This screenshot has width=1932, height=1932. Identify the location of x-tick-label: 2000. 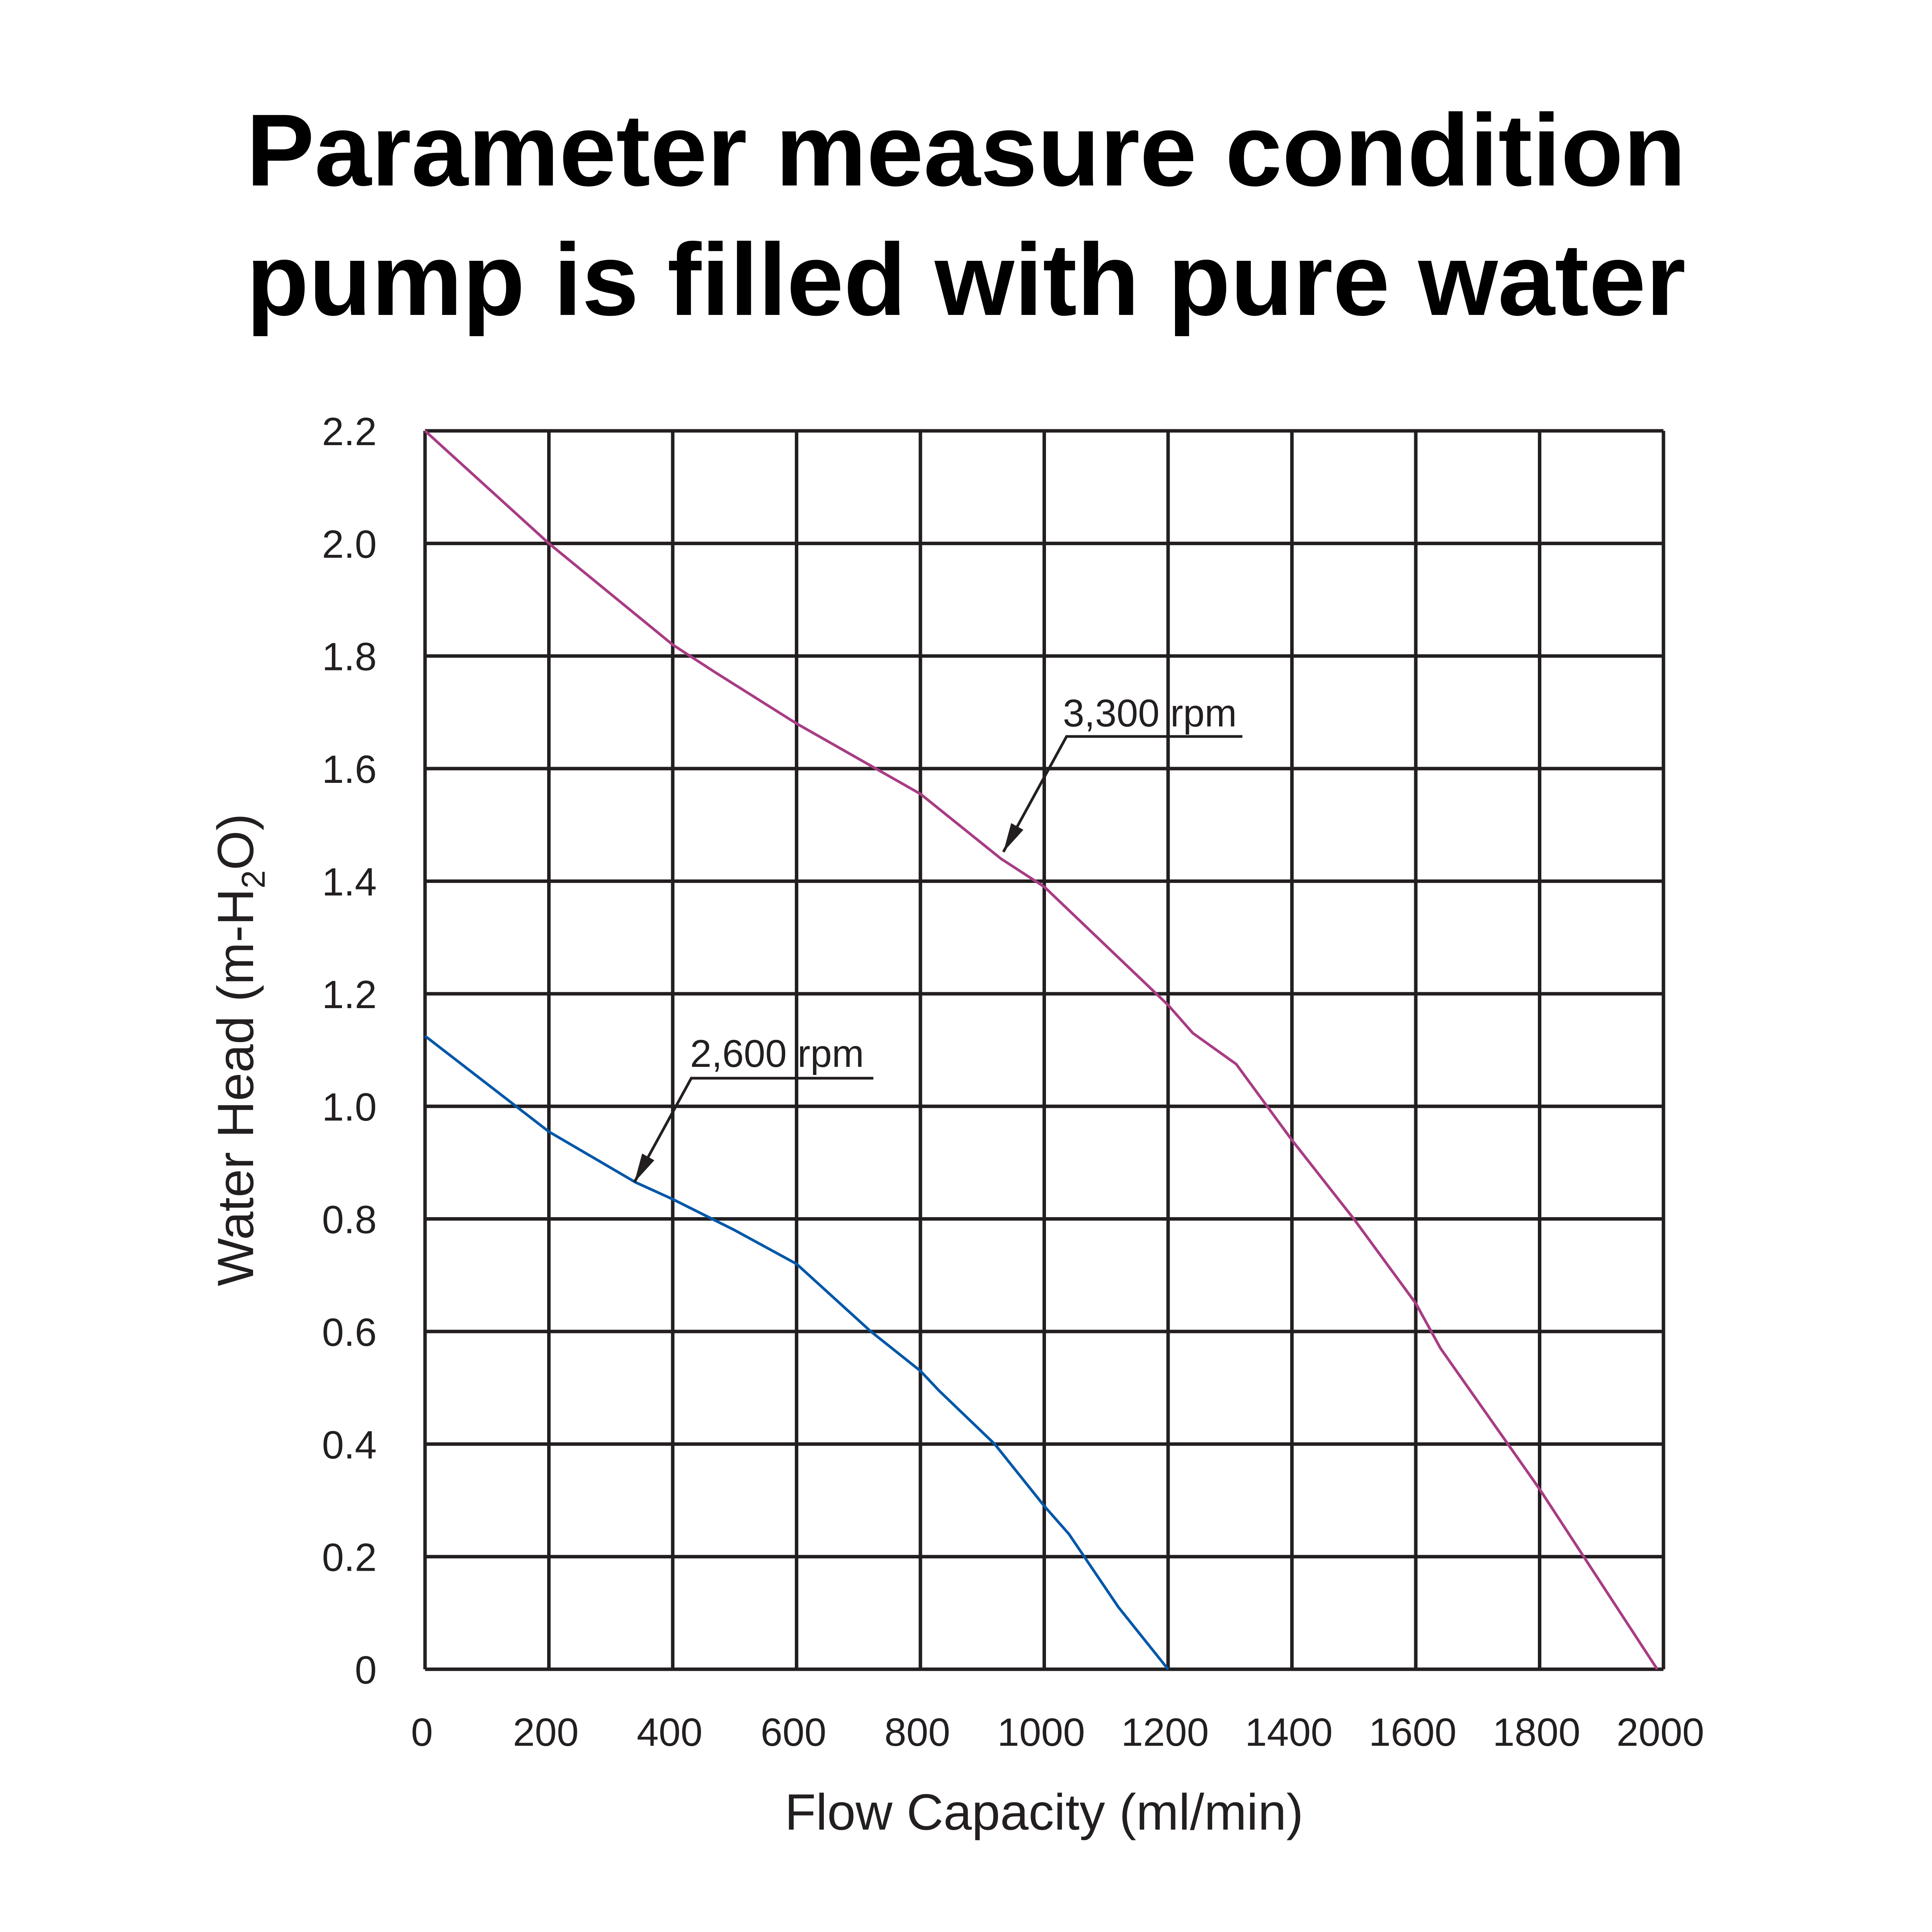
(1660, 1732).